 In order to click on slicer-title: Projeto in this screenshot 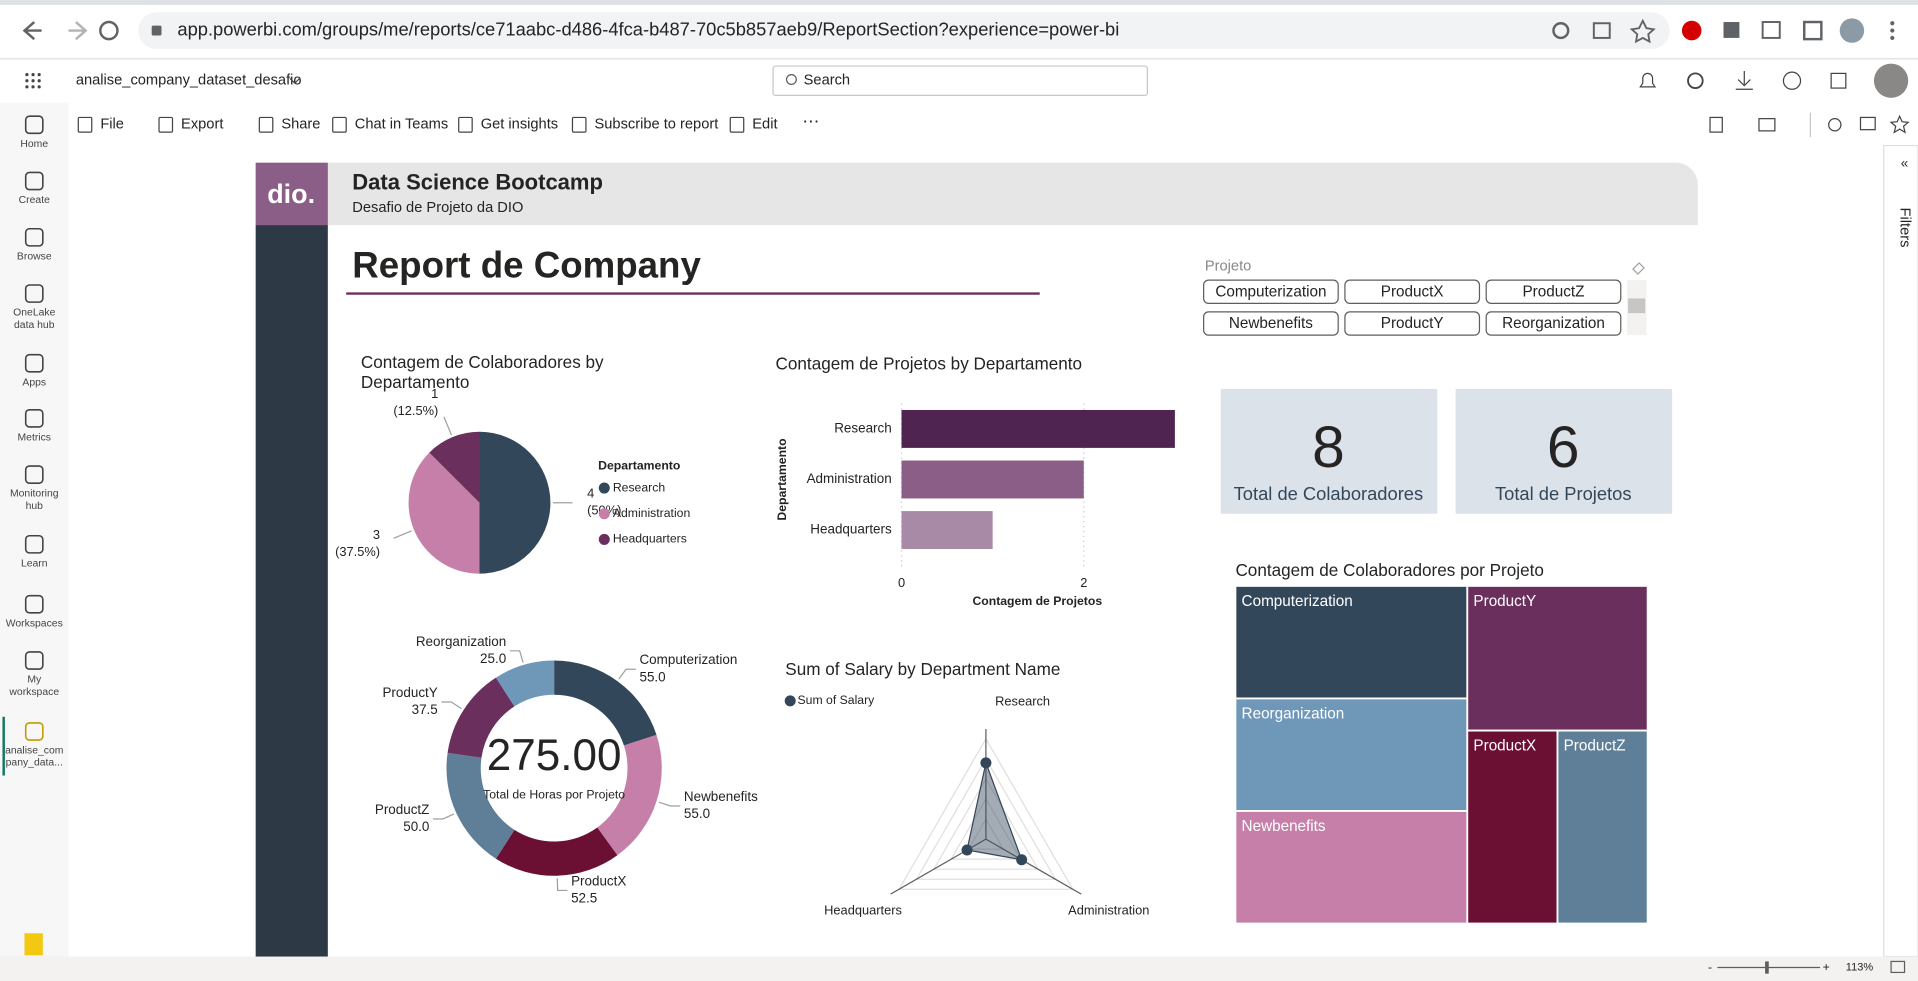, I will do `click(1228, 267)`.